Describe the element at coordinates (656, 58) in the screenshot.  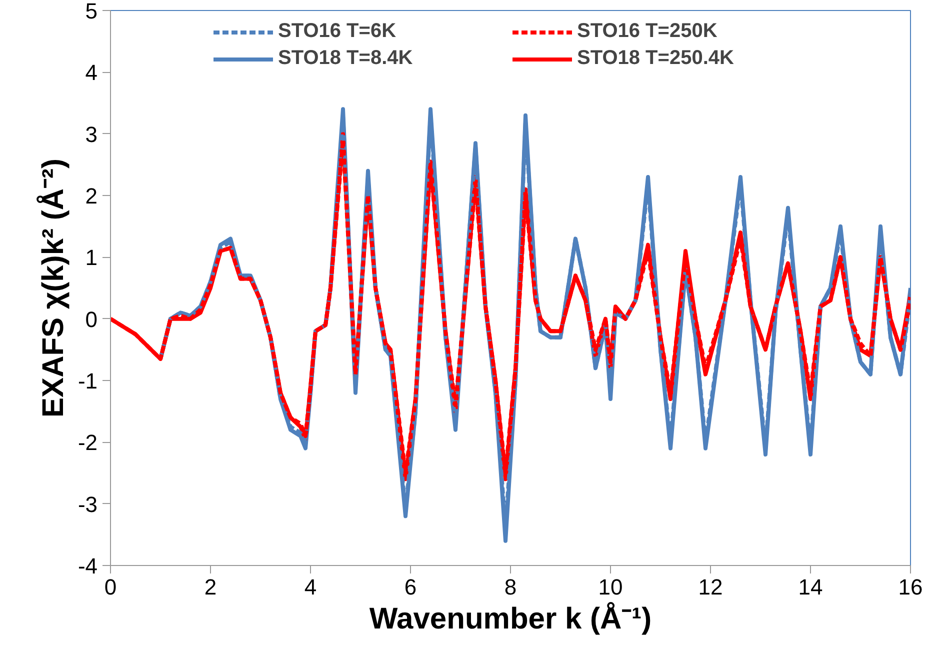
I see `legend-label: STO18 T=250.4K` at that location.